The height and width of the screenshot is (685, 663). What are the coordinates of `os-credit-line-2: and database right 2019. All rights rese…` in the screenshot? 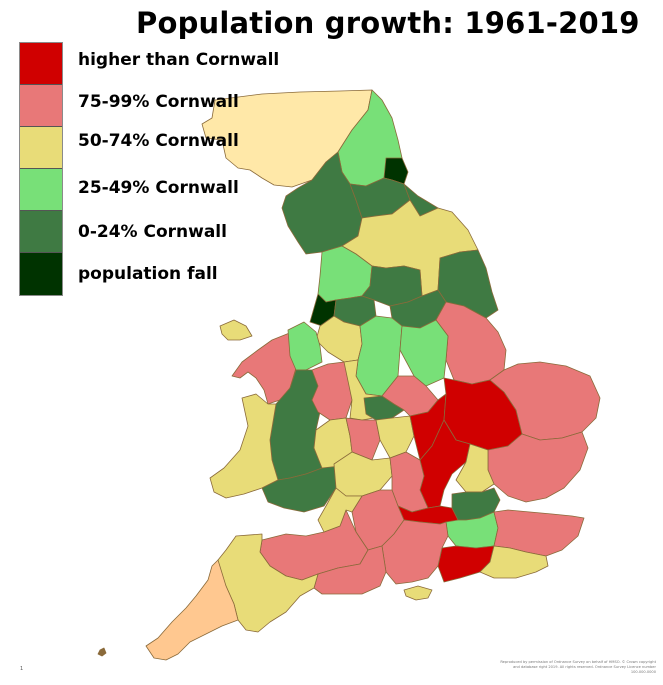 It's located at (584, 669).